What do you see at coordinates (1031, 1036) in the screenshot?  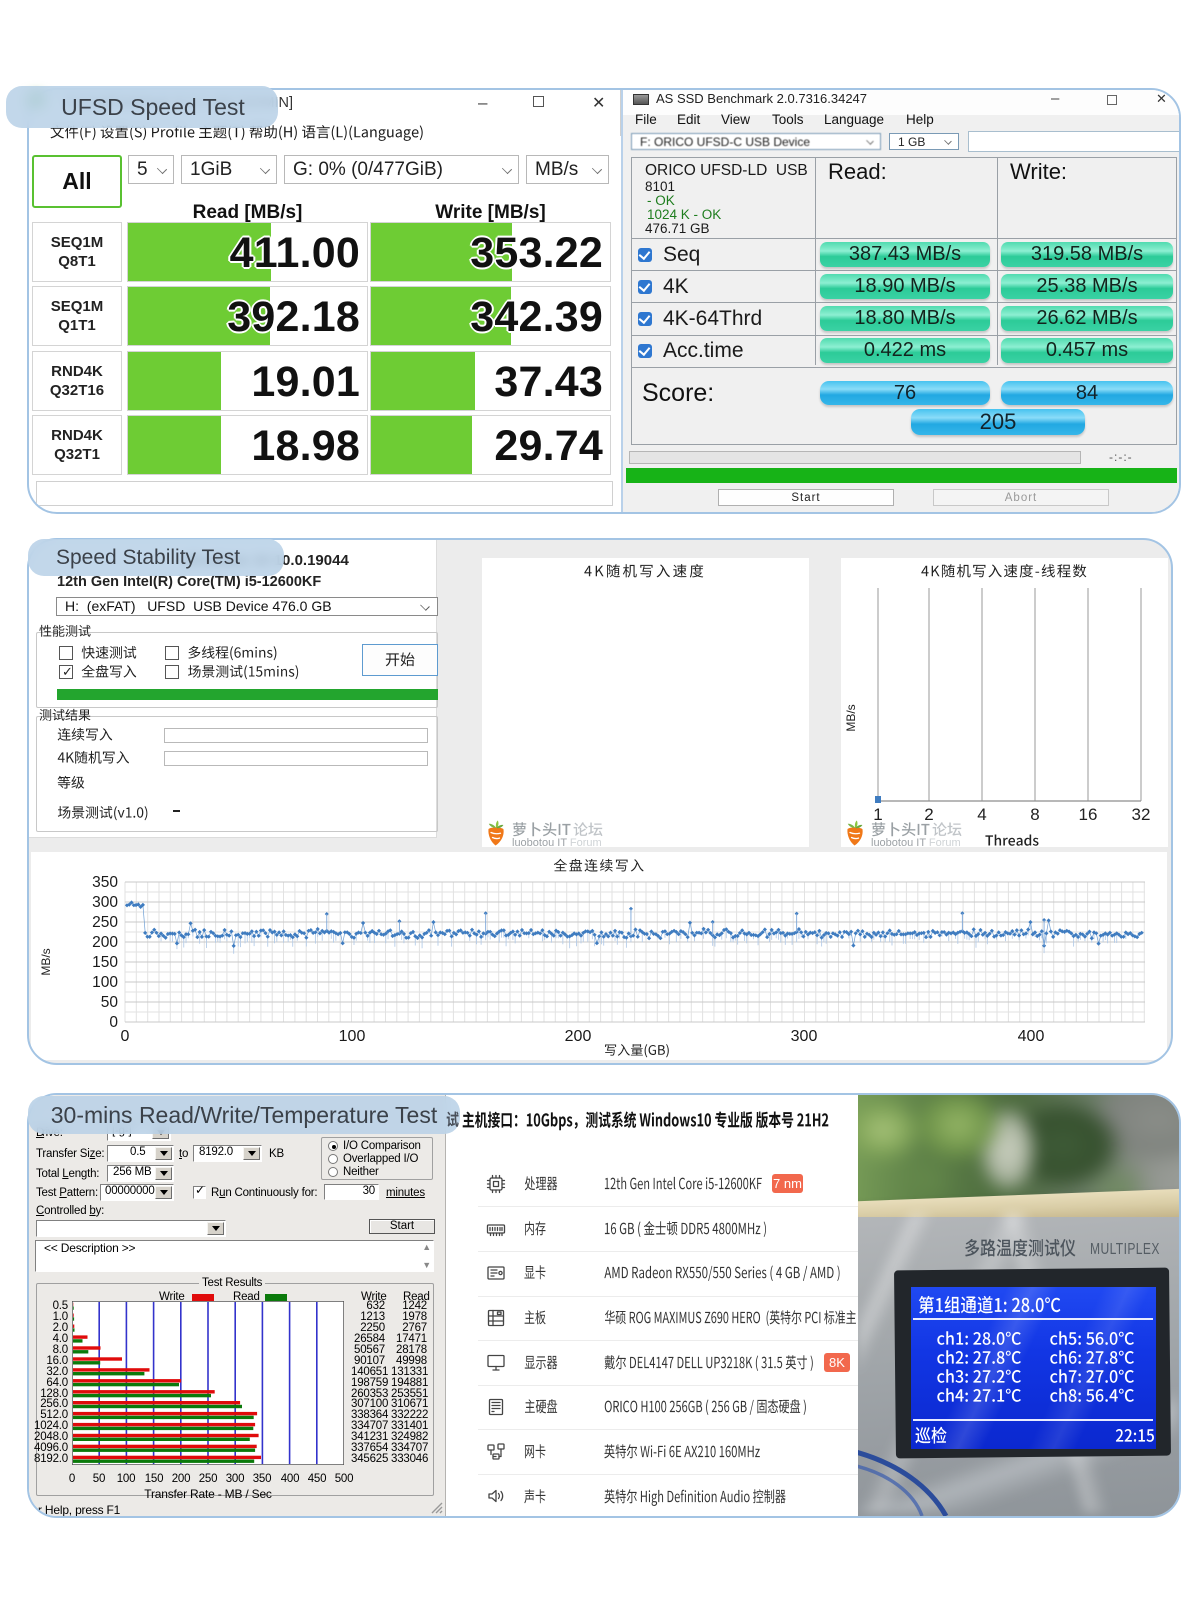 I see `svg-text: 400` at bounding box center [1031, 1036].